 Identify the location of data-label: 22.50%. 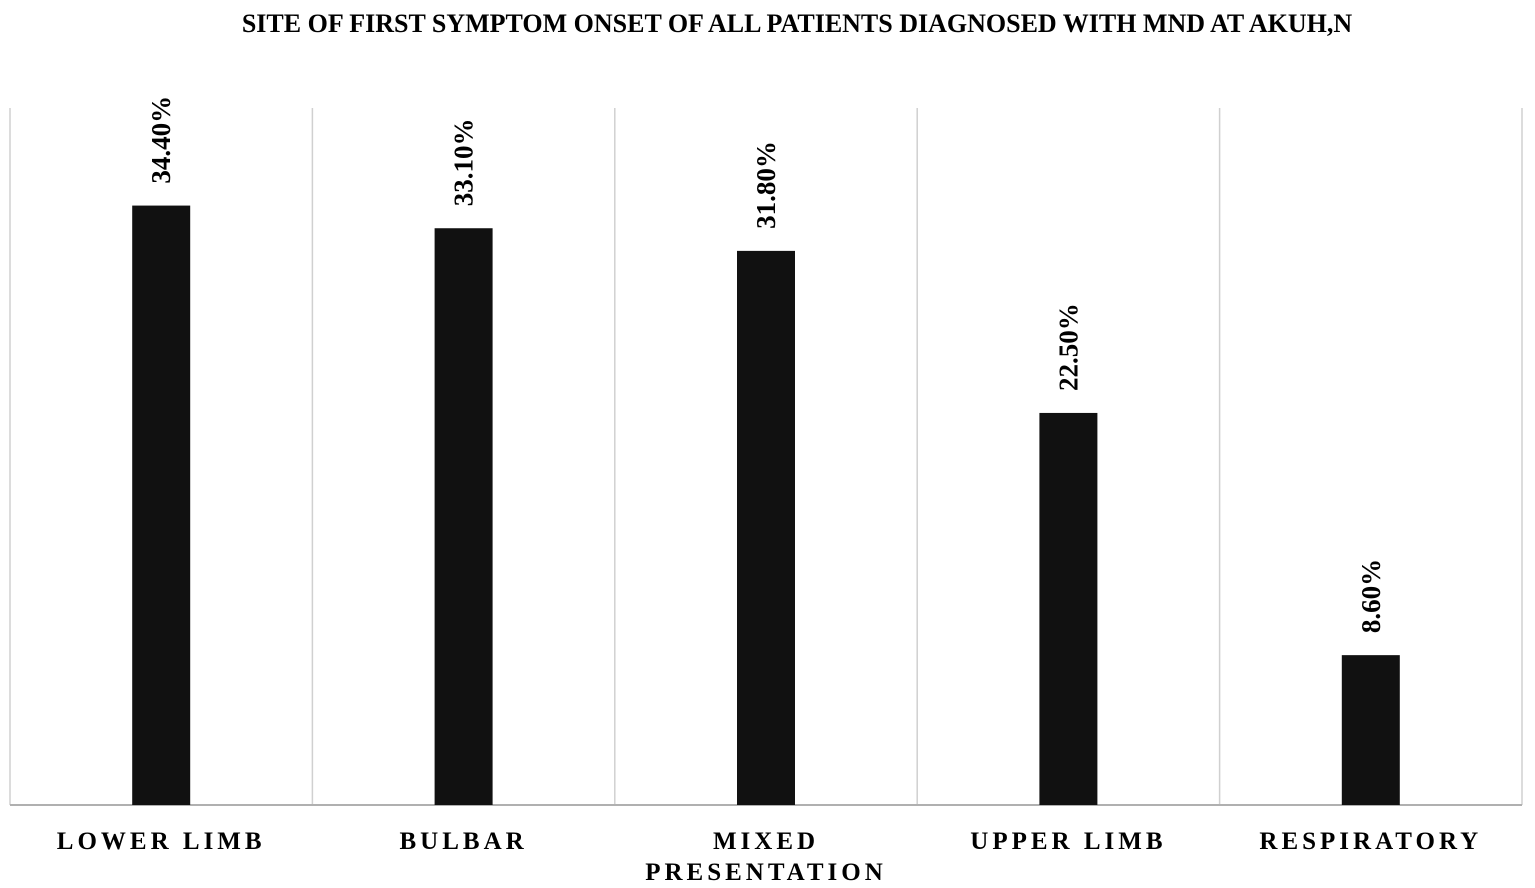
(1068, 347).